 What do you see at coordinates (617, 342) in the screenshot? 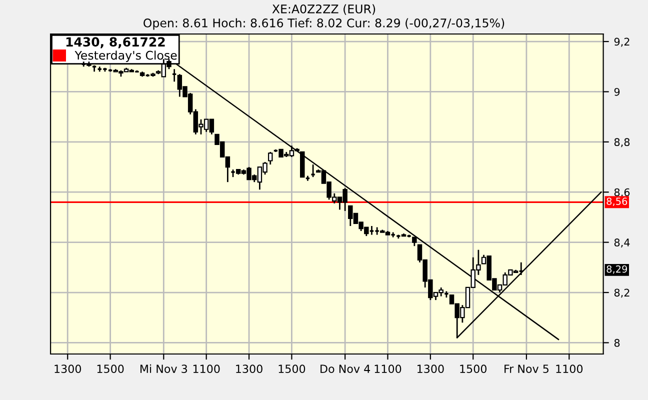
I see `y-tick-label: 8` at bounding box center [617, 342].